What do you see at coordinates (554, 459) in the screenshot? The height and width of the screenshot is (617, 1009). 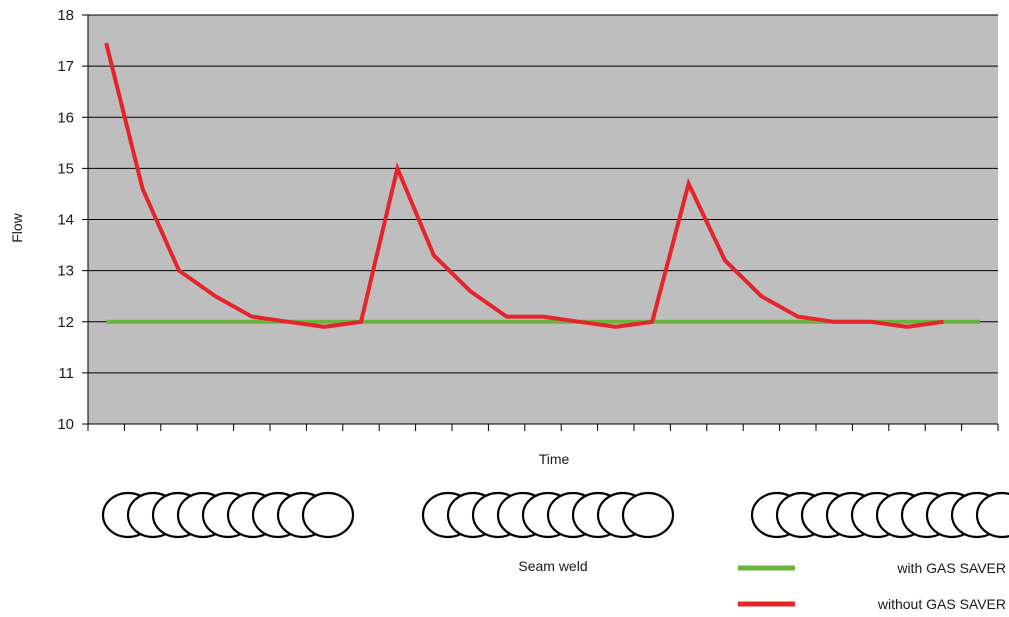 I see `x-axis-label: Time` at bounding box center [554, 459].